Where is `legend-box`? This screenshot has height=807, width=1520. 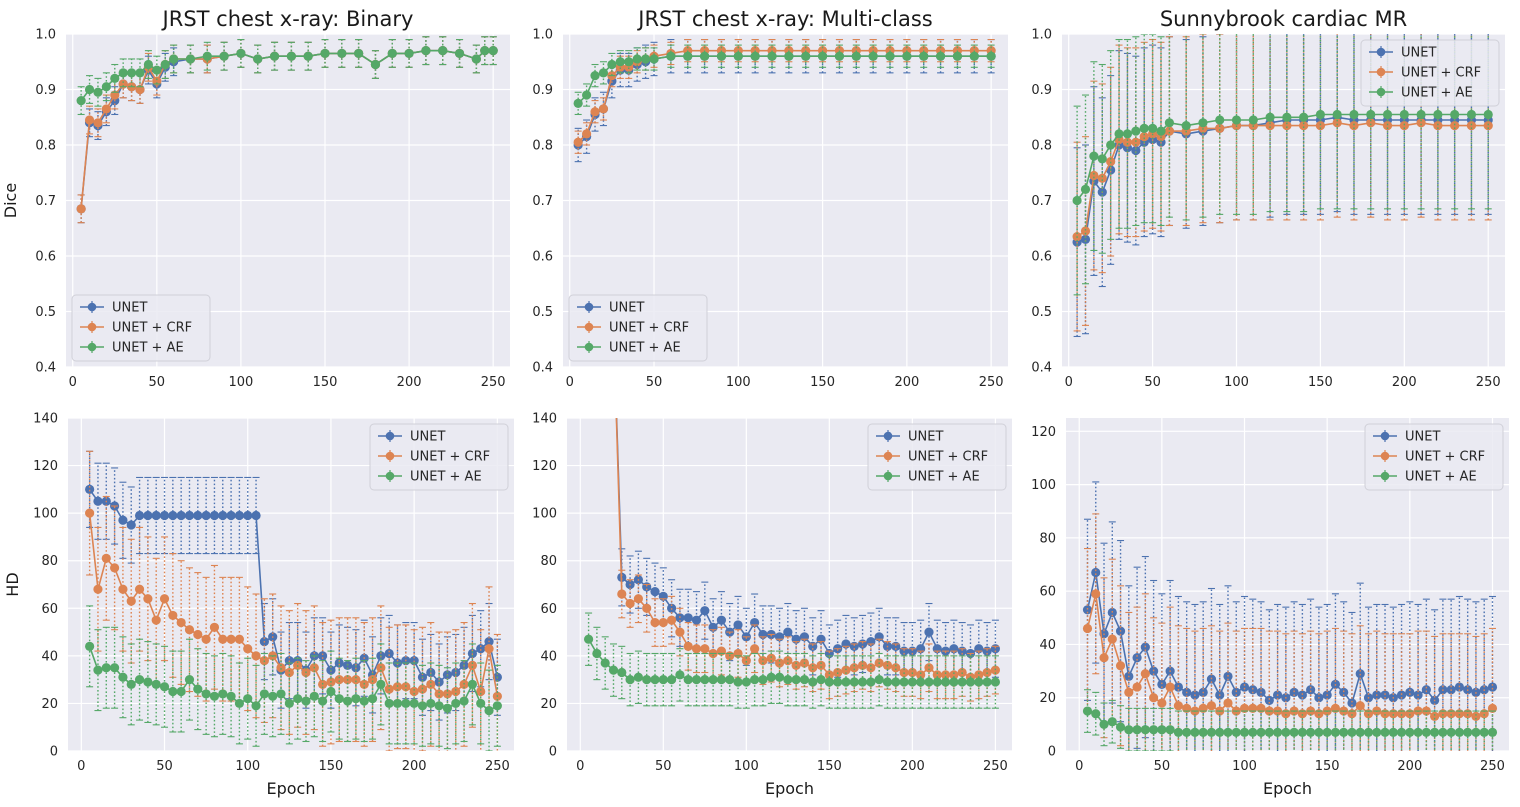
legend-box is located at coordinates (439, 457).